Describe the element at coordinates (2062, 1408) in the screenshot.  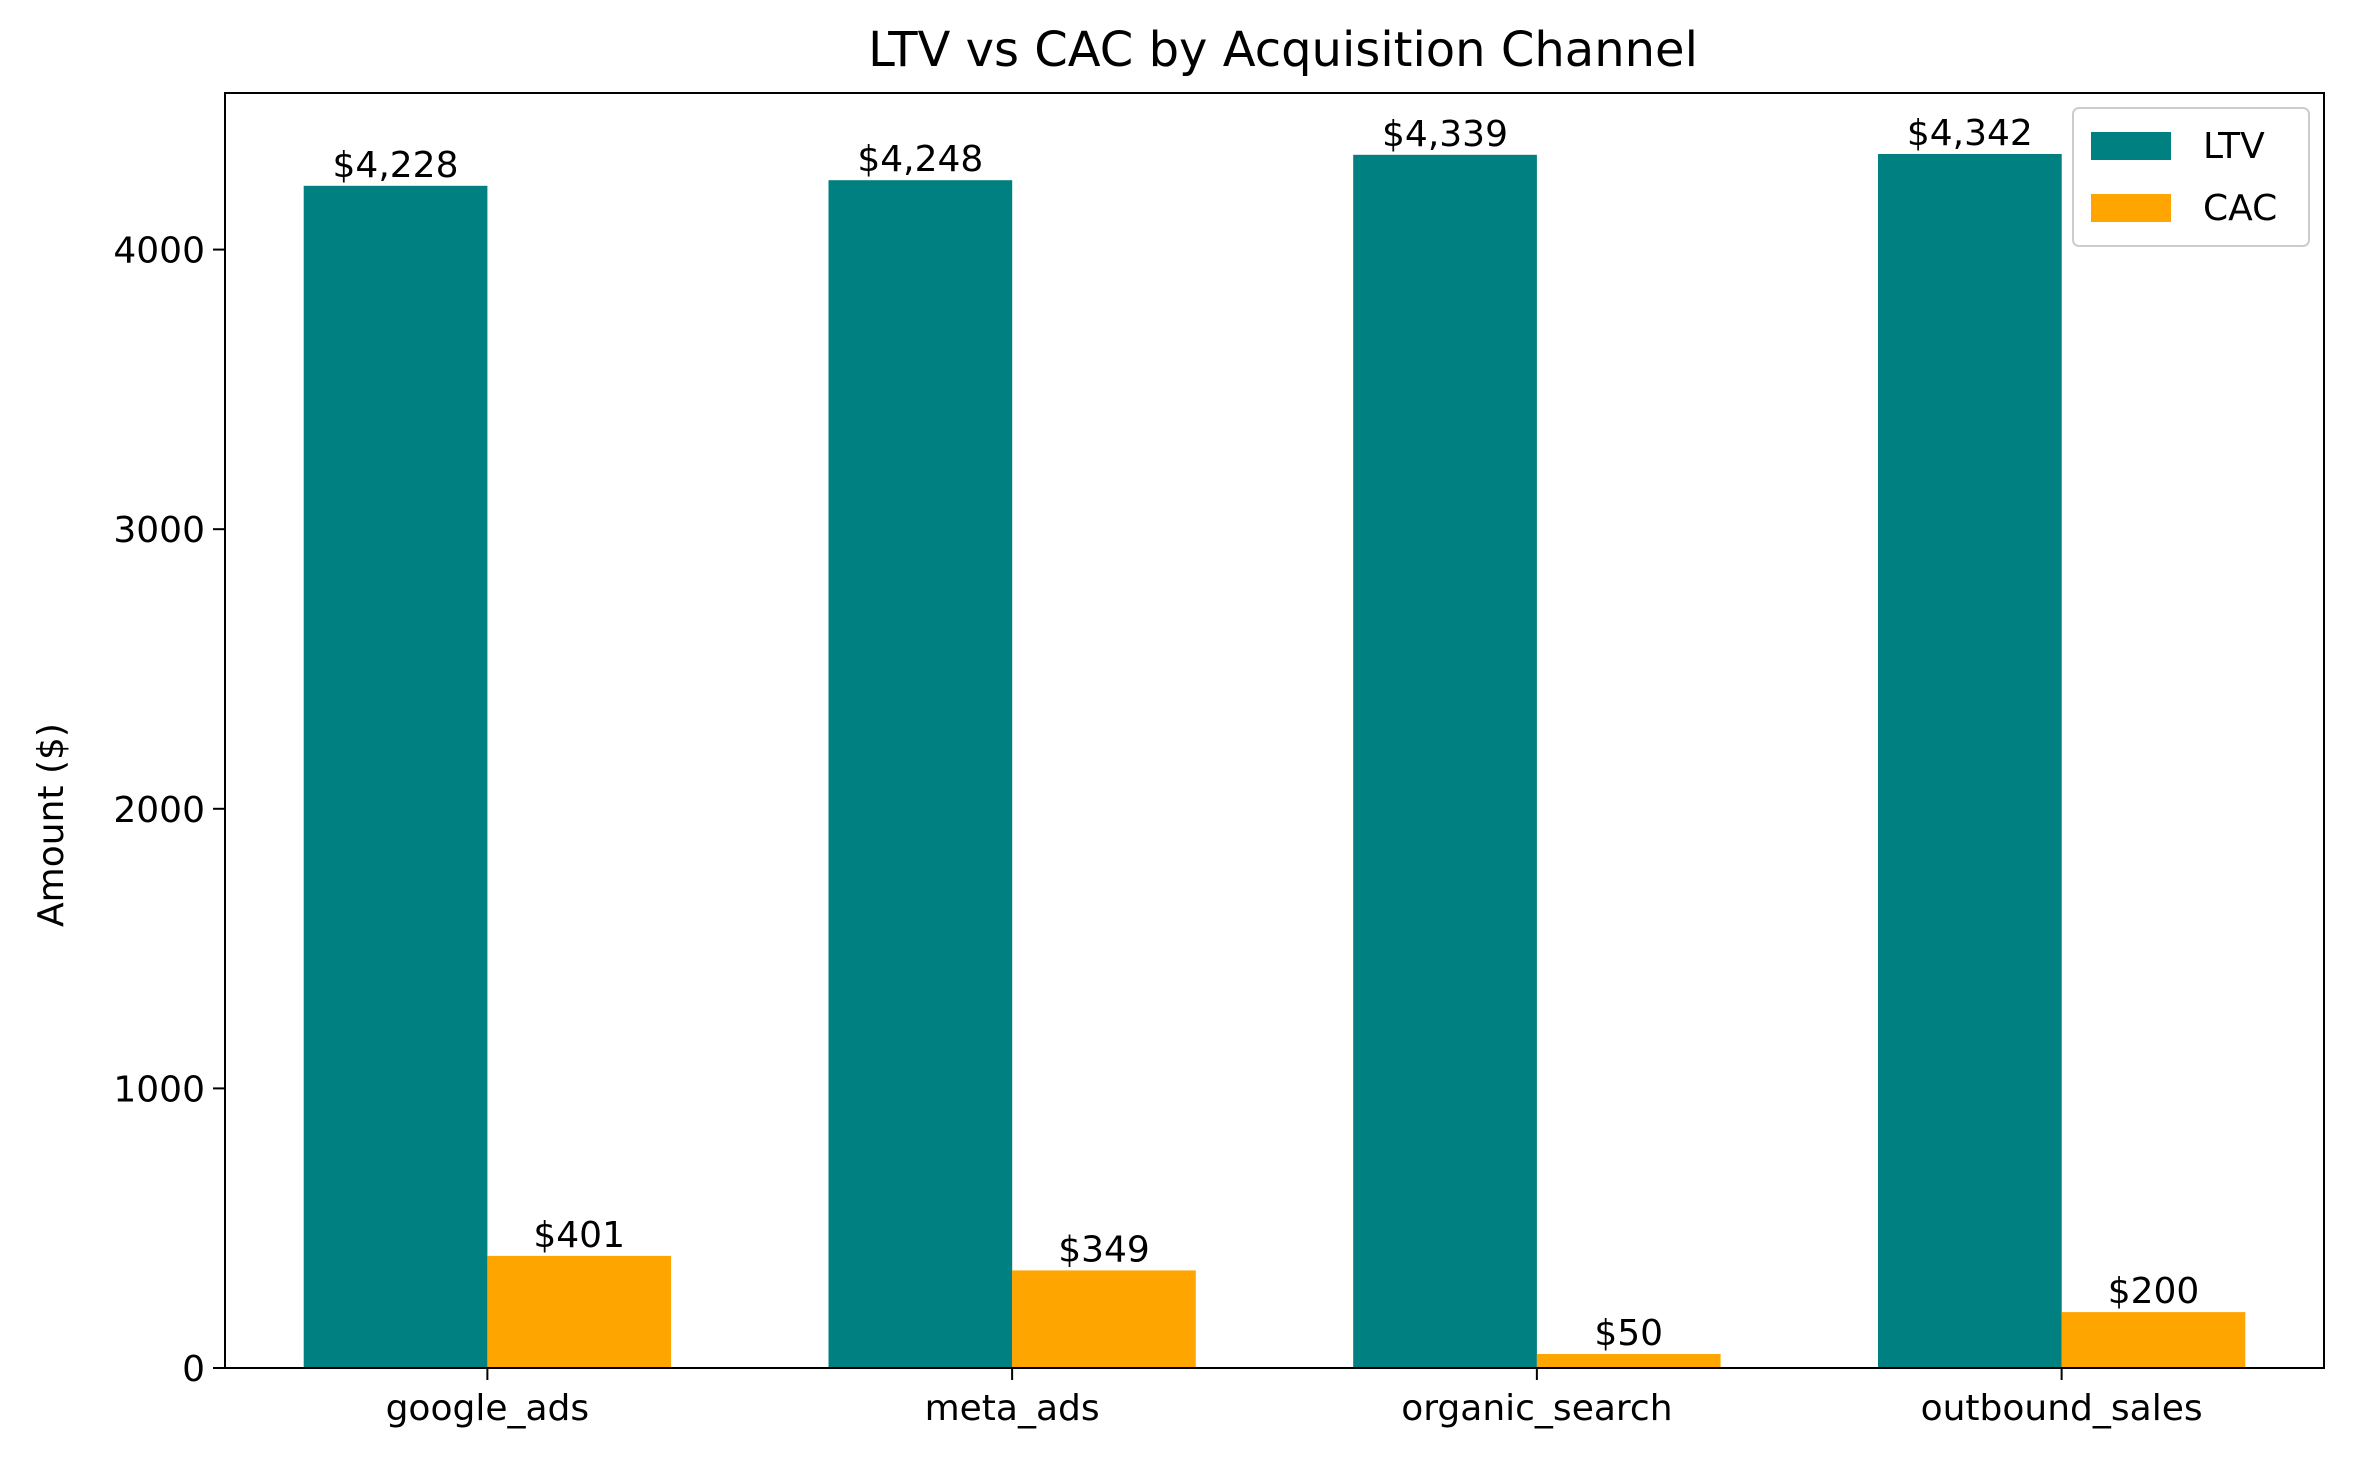
I see `x-tick-label-outbound_sales: outbound_sales` at that location.